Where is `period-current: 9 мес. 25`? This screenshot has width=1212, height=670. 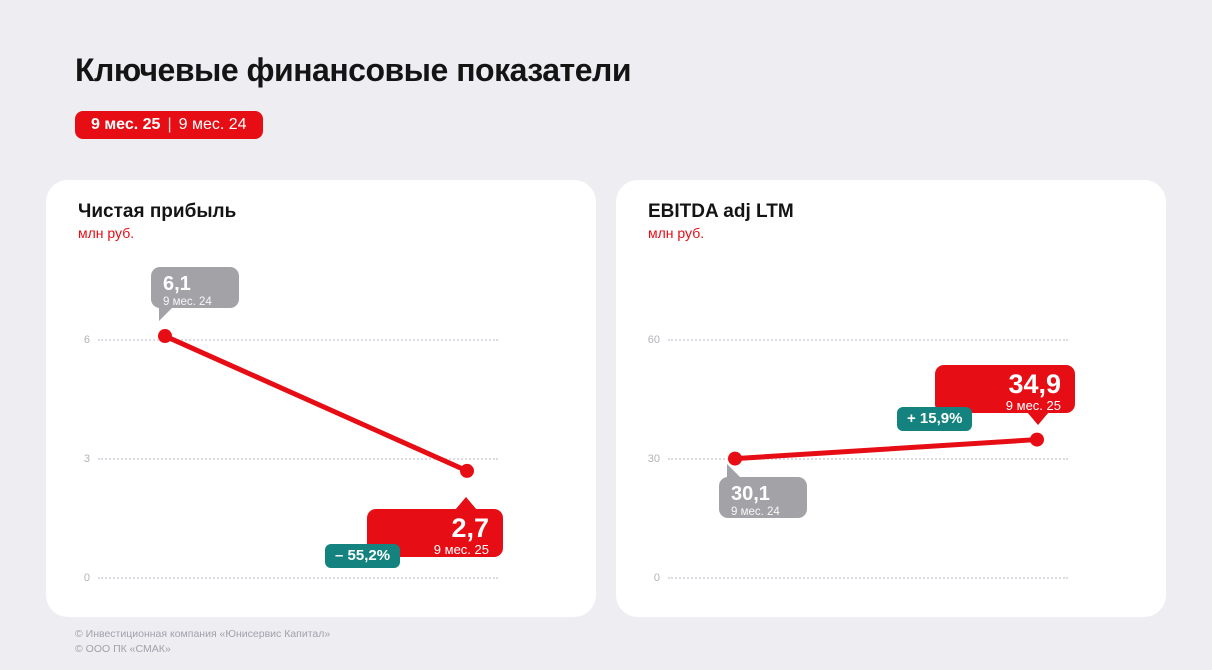 period-current: 9 мес. 25 is located at coordinates (126, 124).